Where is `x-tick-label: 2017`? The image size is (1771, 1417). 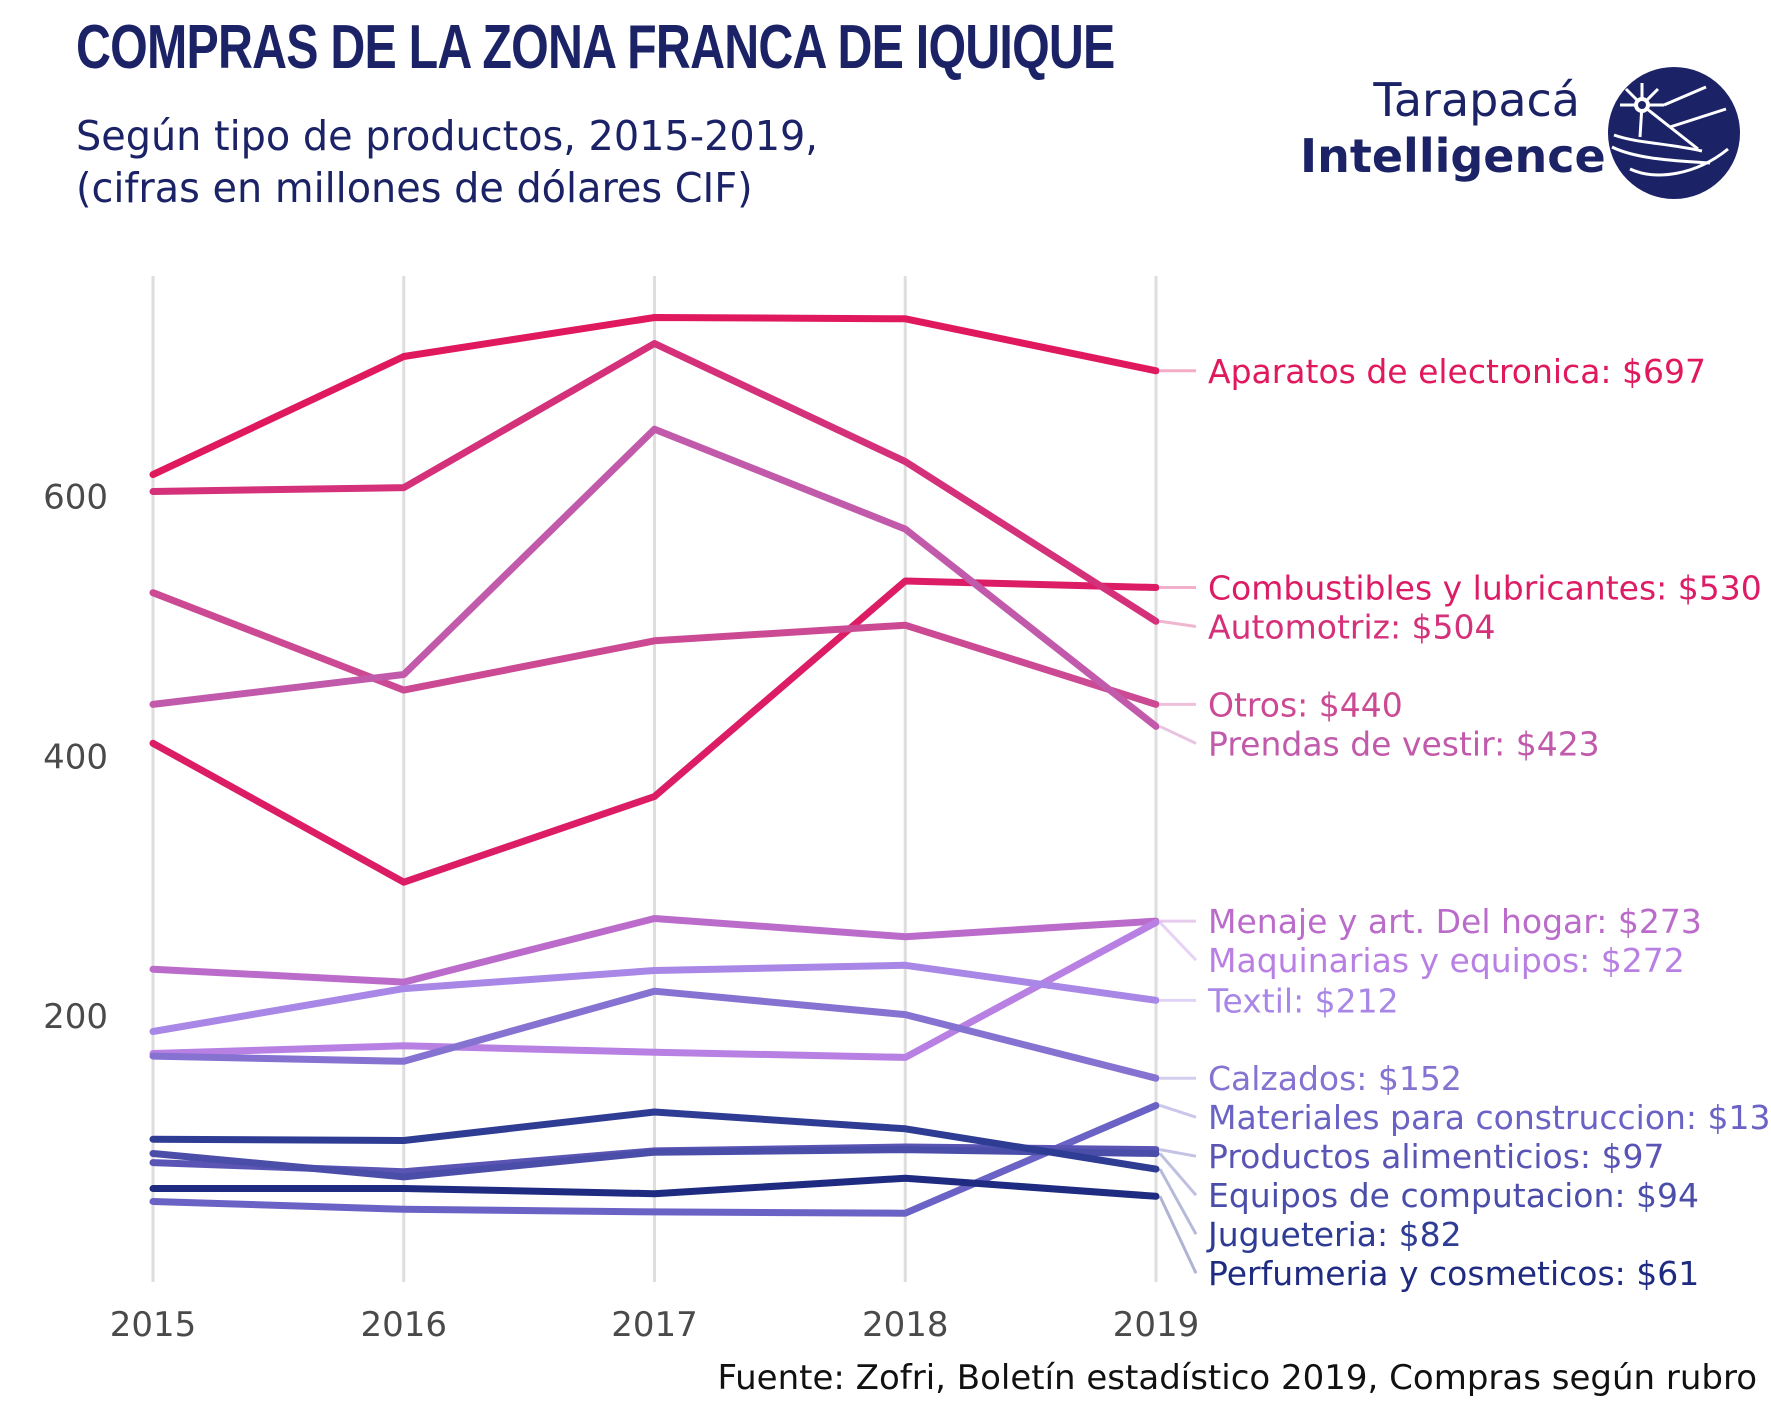
x-tick-label: 2017 is located at coordinates (654, 1322).